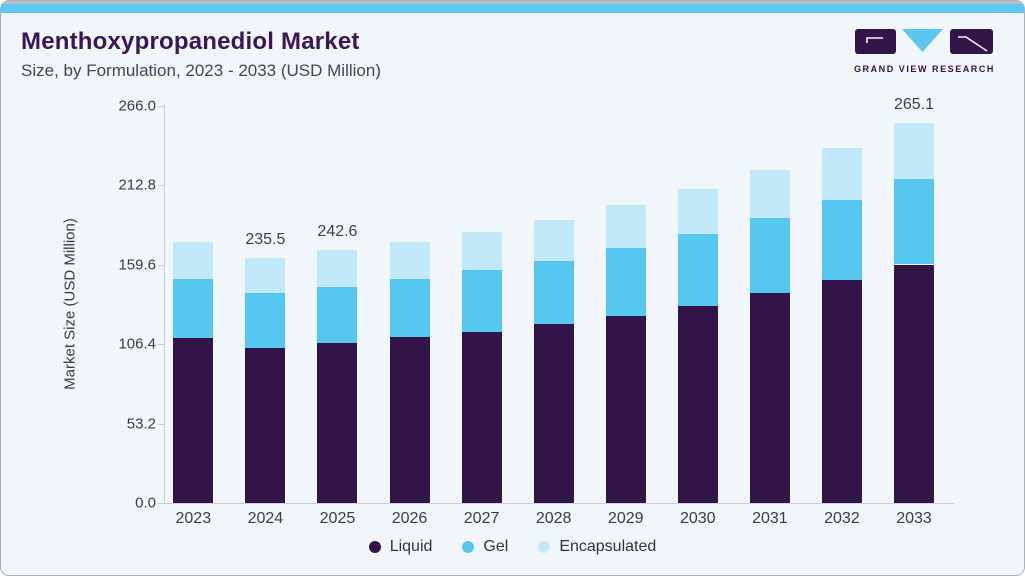  Describe the element at coordinates (553, 292) in the screenshot. I see `bar-segment-gel-2028` at that location.